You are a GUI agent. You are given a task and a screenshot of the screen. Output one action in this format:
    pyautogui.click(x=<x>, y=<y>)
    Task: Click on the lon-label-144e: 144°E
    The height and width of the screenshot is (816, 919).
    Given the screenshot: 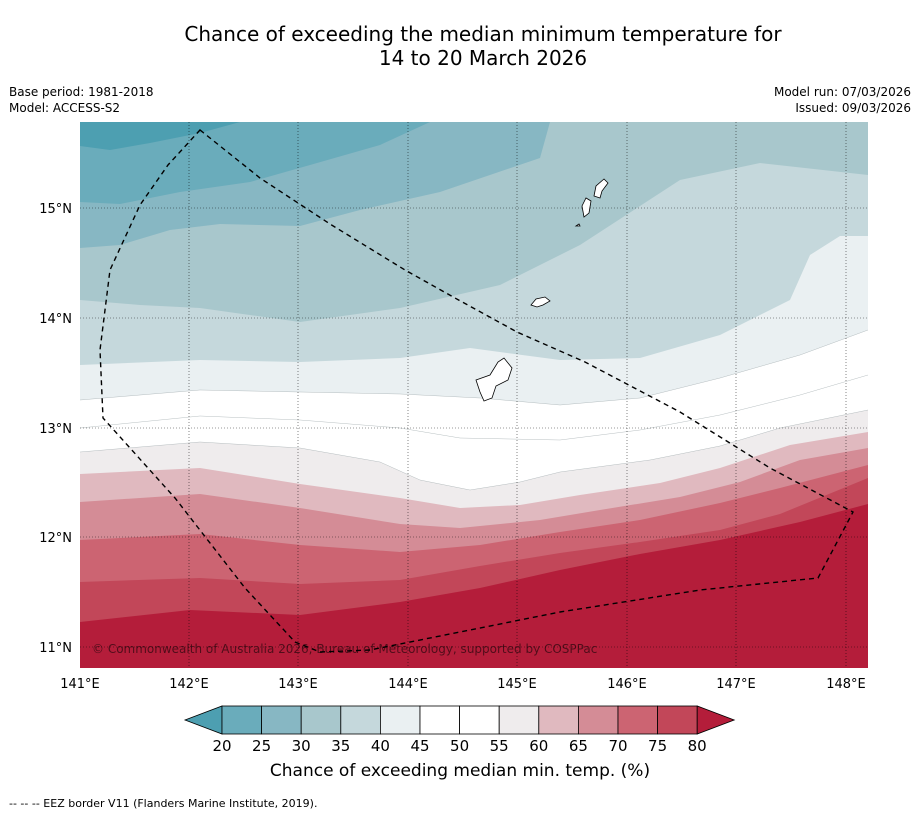 What is the action you would take?
    pyautogui.click(x=408, y=684)
    